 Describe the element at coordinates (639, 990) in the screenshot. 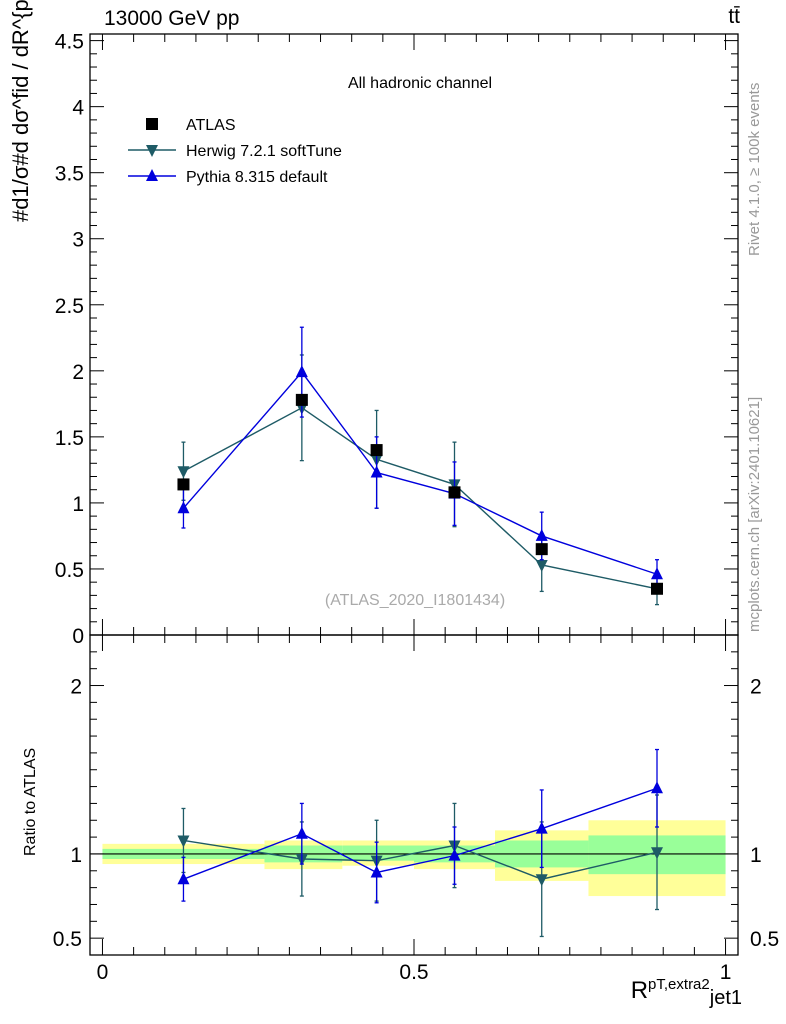

I see `x-axis-label-main: R` at that location.